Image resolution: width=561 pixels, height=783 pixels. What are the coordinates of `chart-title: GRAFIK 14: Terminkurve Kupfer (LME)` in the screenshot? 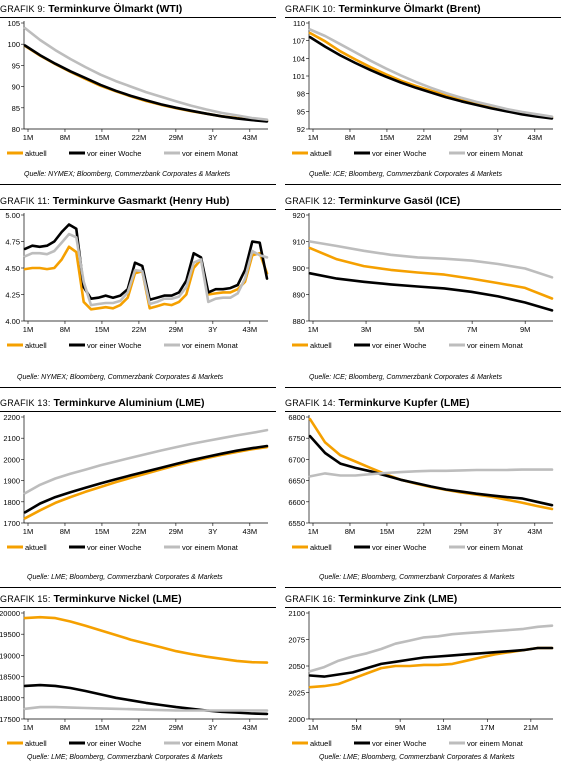 It's located at (423, 403).